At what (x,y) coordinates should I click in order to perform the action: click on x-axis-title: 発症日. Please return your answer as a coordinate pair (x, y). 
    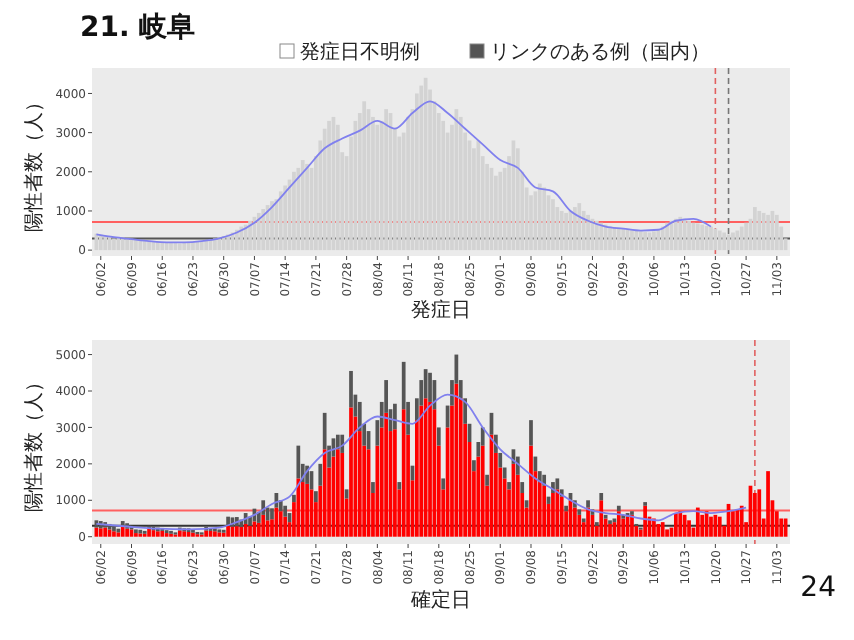
    Looking at the image, I should click on (441, 310).